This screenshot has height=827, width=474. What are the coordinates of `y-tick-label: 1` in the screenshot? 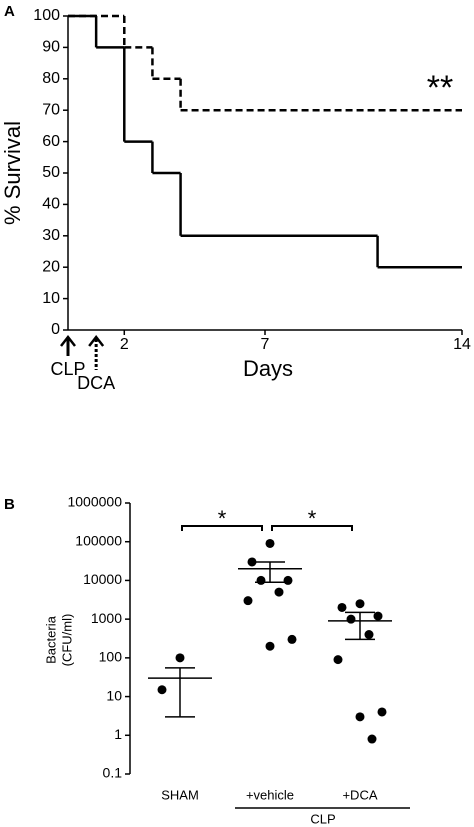 It's located at (118, 734).